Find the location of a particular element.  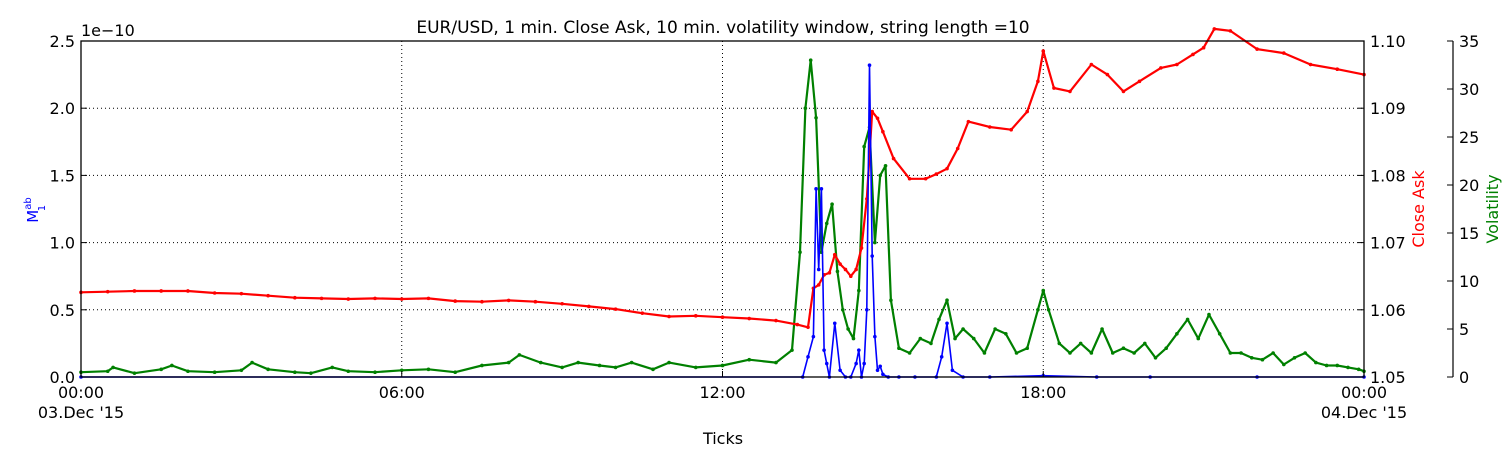

close-ask-tick-label: 1.07 is located at coordinates (1388, 243).